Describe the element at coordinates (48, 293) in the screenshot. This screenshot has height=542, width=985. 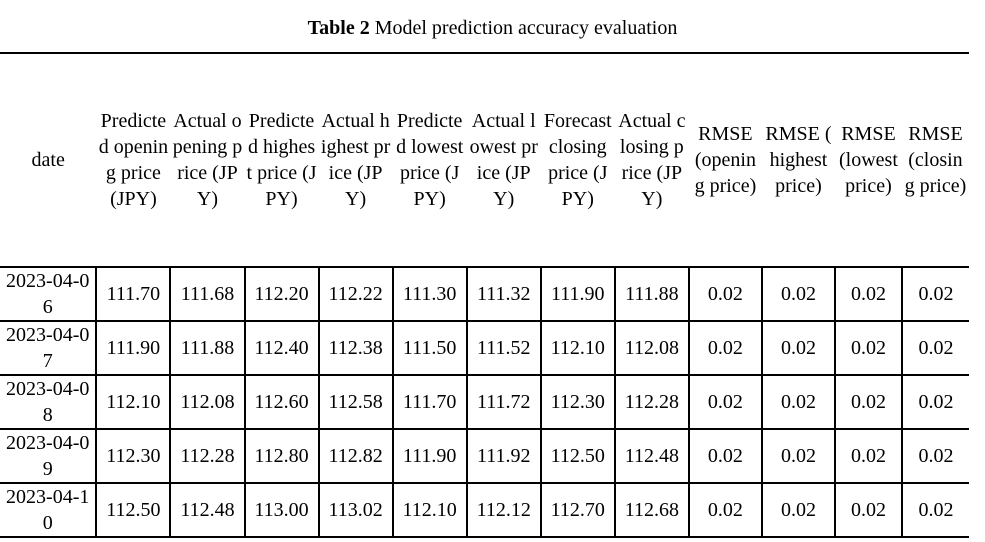
I see `cell-date: 2023-04-06` at that location.